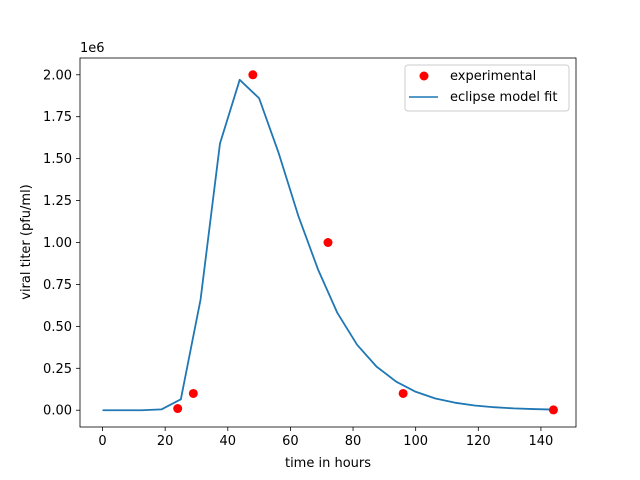 This screenshot has width=640, height=480. Describe the element at coordinates (165, 441) in the screenshot. I see `x-tick-label: 20` at that location.